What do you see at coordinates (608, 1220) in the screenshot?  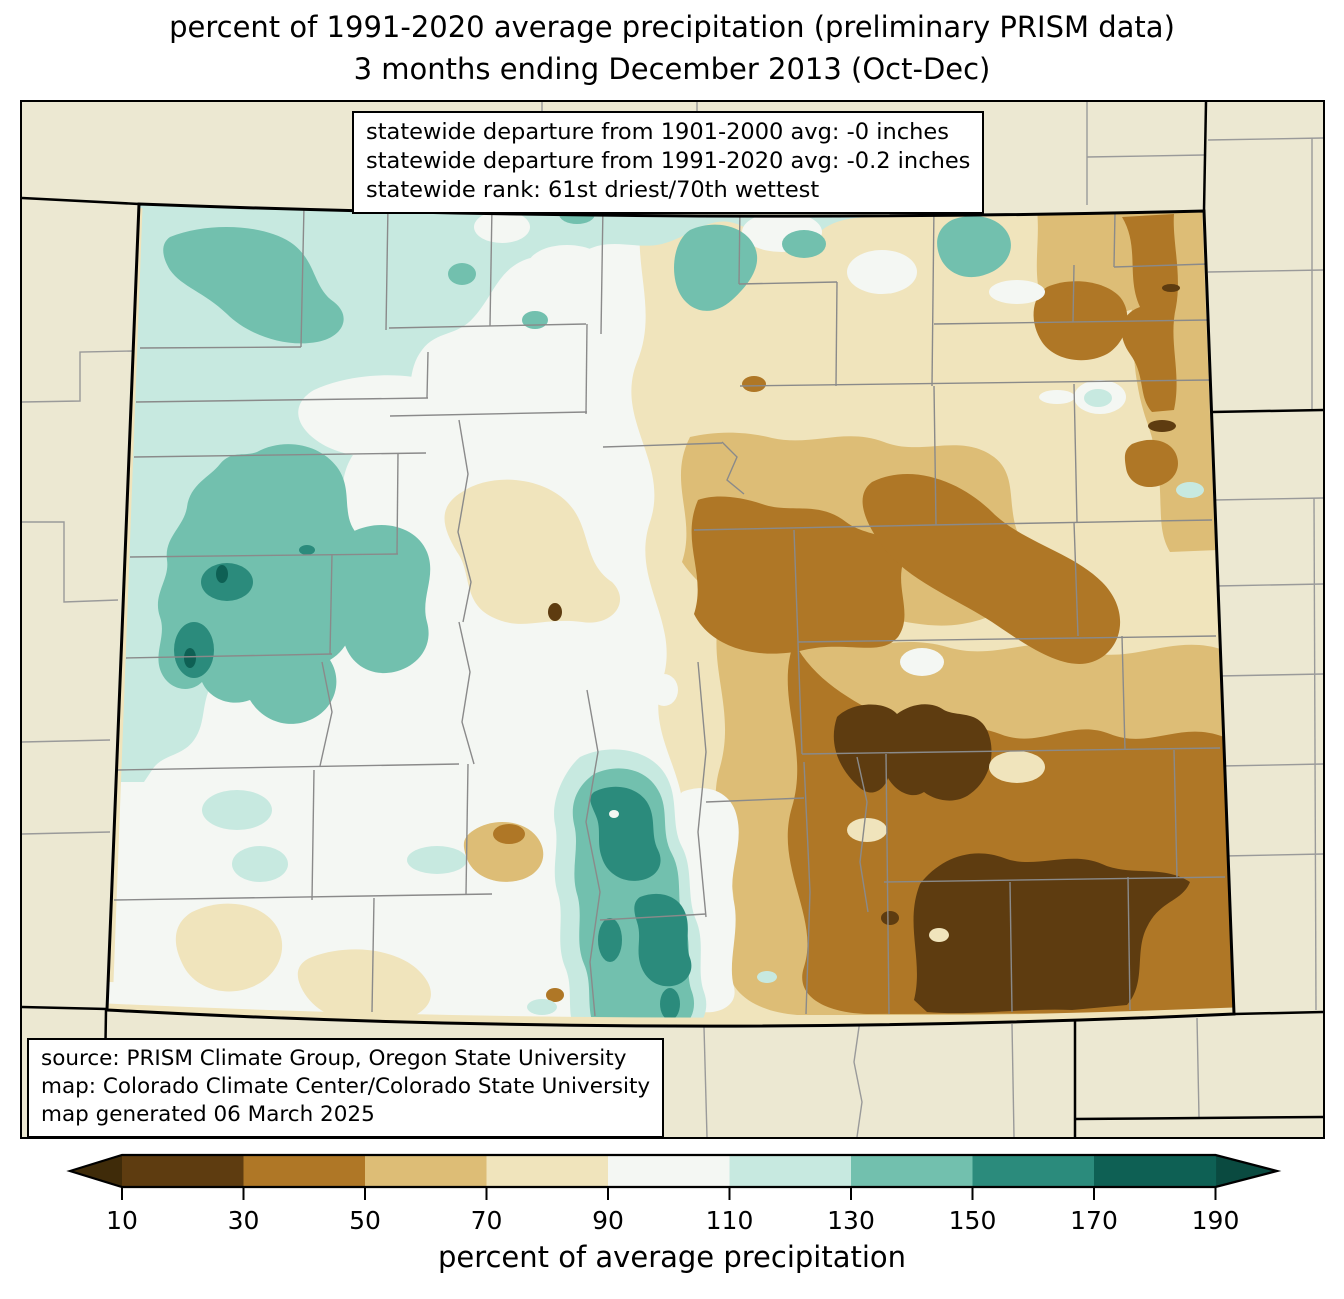 I see `colorbar-tick-label: 90` at bounding box center [608, 1220].